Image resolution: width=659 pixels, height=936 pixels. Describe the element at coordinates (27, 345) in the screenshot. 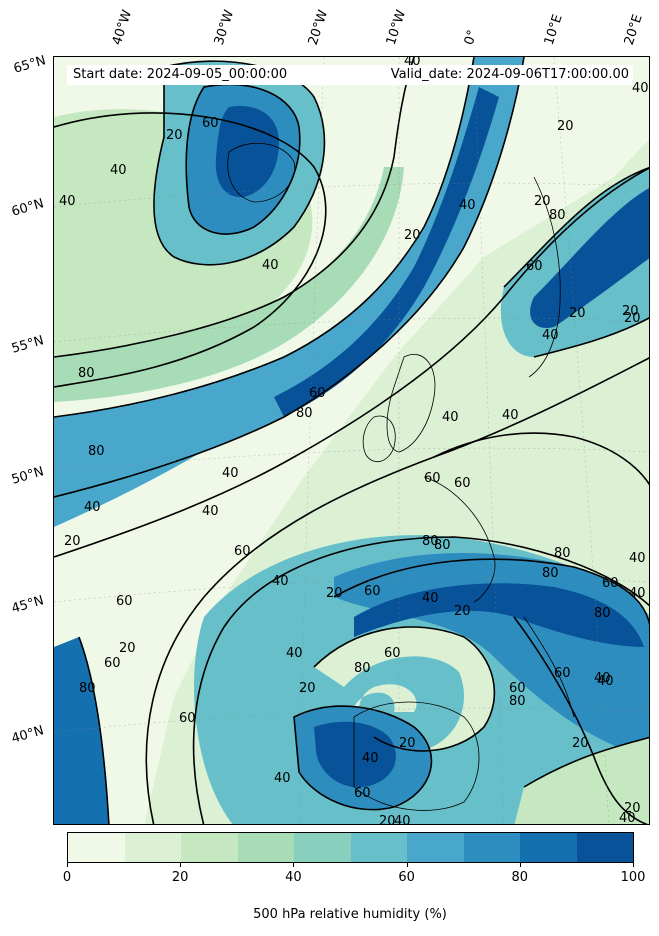

I see `lat-label-55n: 55°N` at that location.